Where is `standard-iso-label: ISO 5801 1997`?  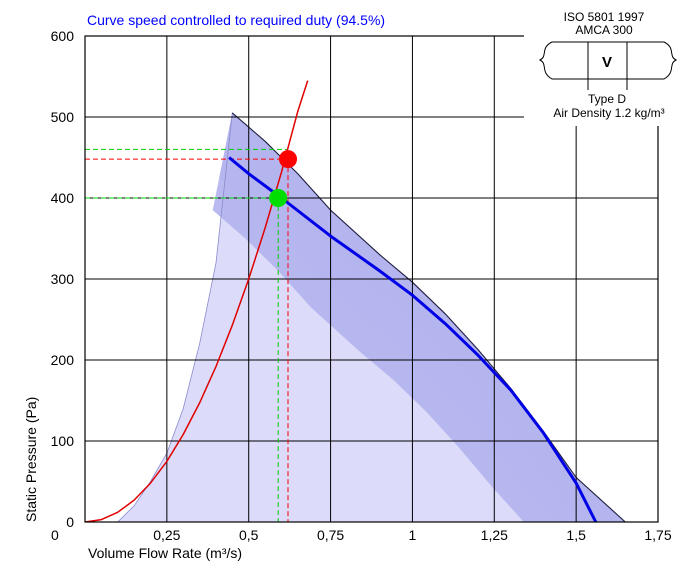 standard-iso-label: ISO 5801 1997 is located at coordinates (604, 17).